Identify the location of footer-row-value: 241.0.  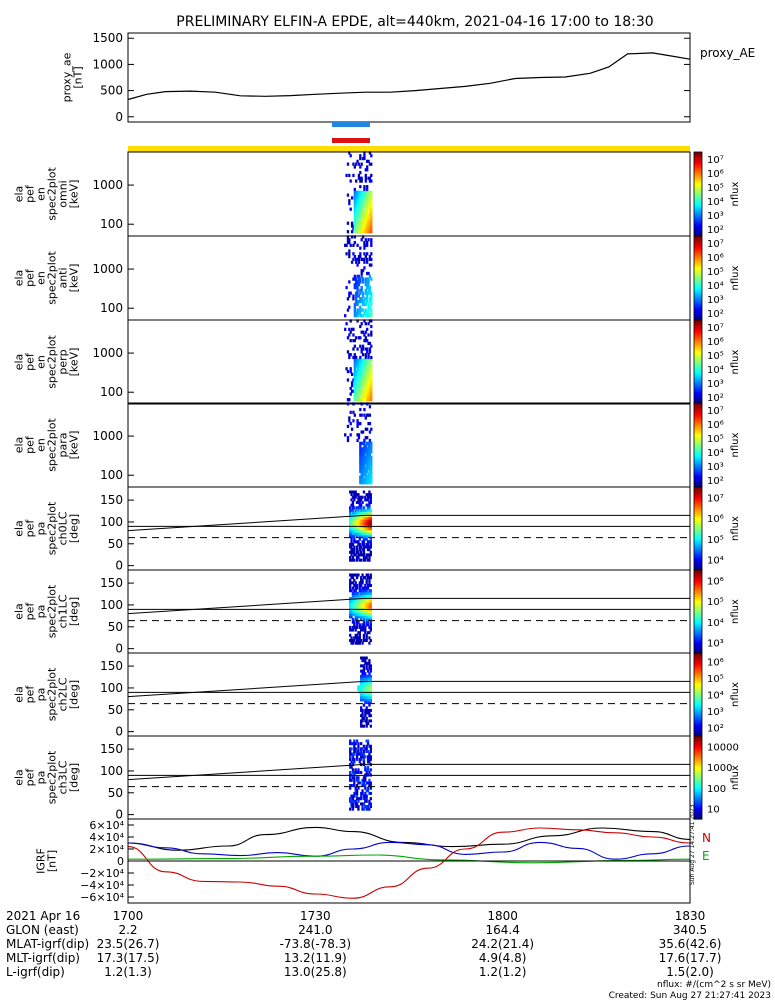
(315, 930).